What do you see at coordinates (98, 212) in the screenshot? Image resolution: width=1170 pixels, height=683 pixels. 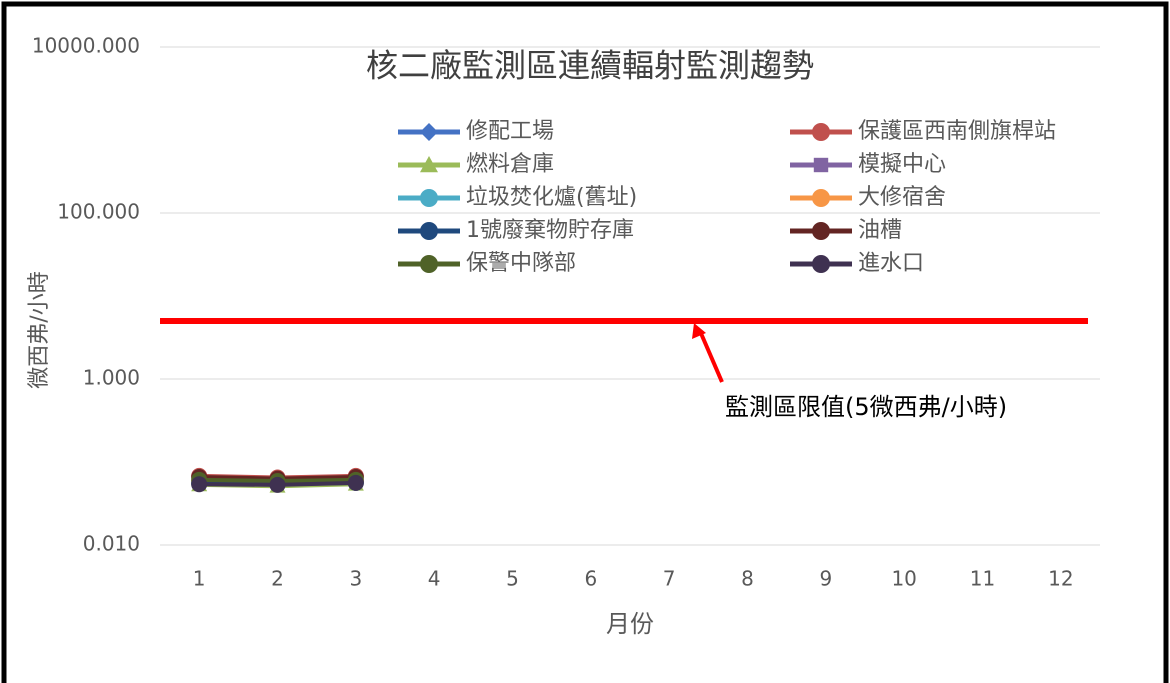 I see `y-tick-label: 100.000` at bounding box center [98, 212].